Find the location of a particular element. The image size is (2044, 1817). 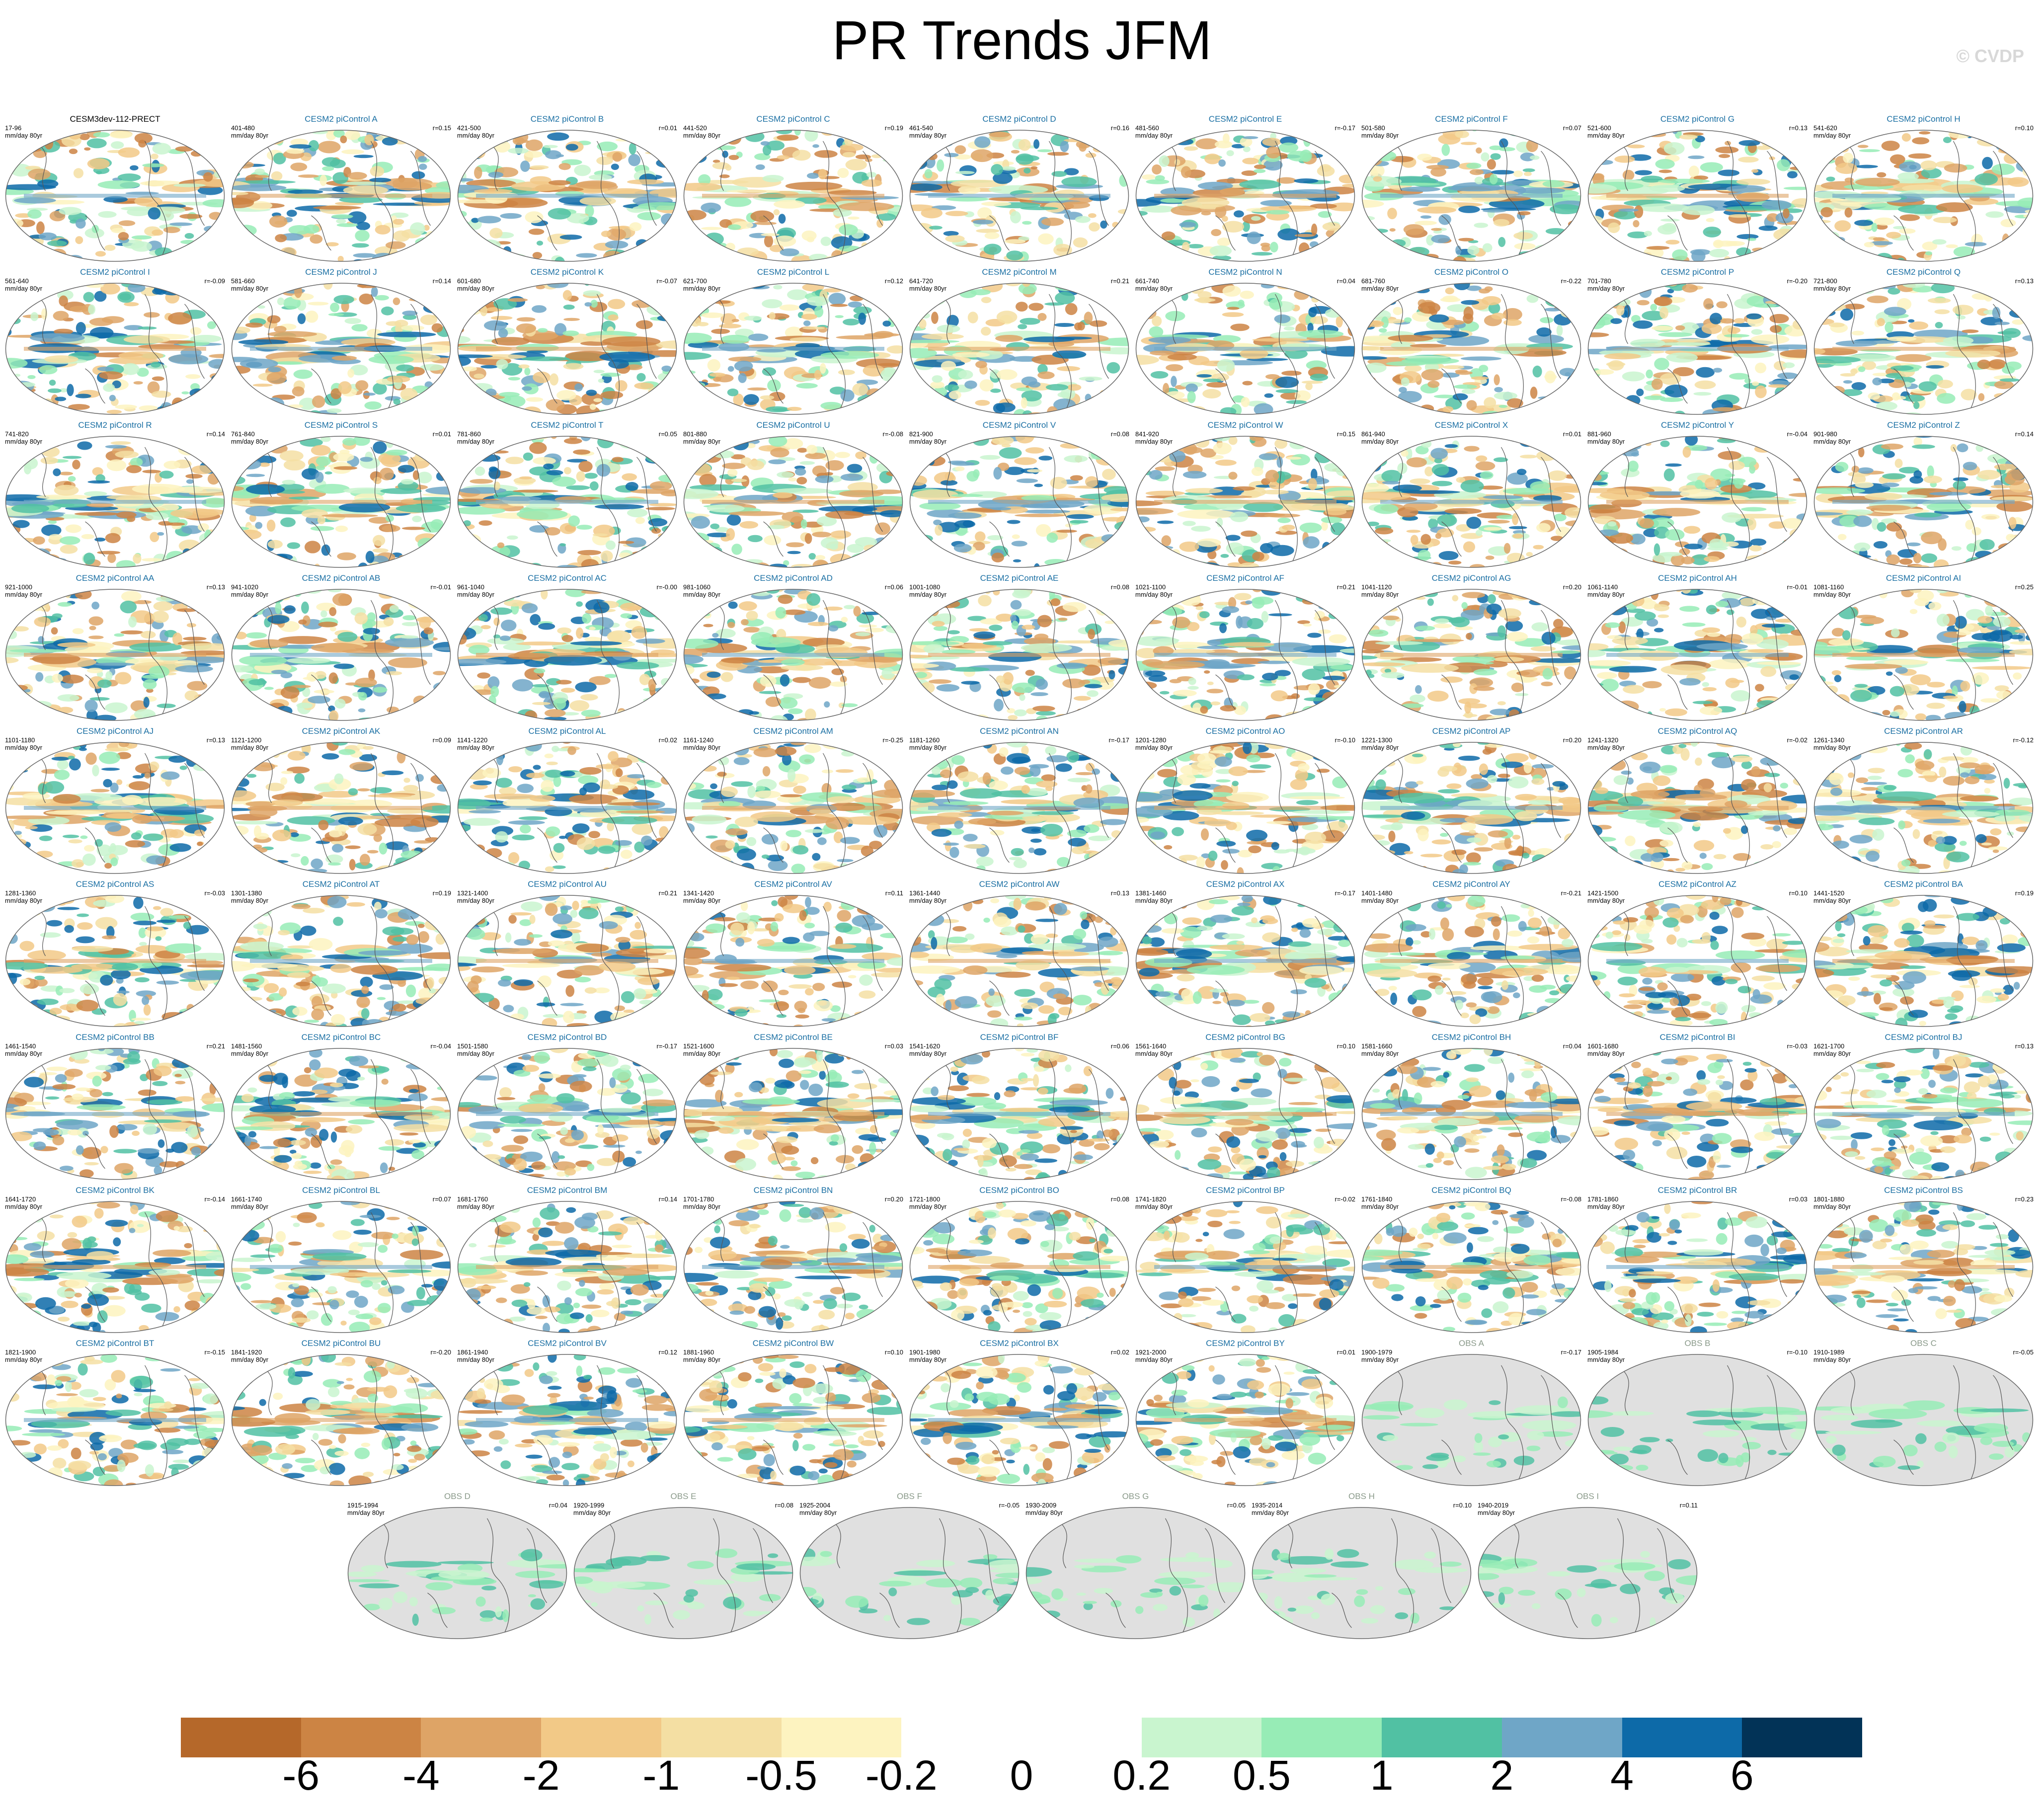

coastline is located at coordinates (1931, 351).